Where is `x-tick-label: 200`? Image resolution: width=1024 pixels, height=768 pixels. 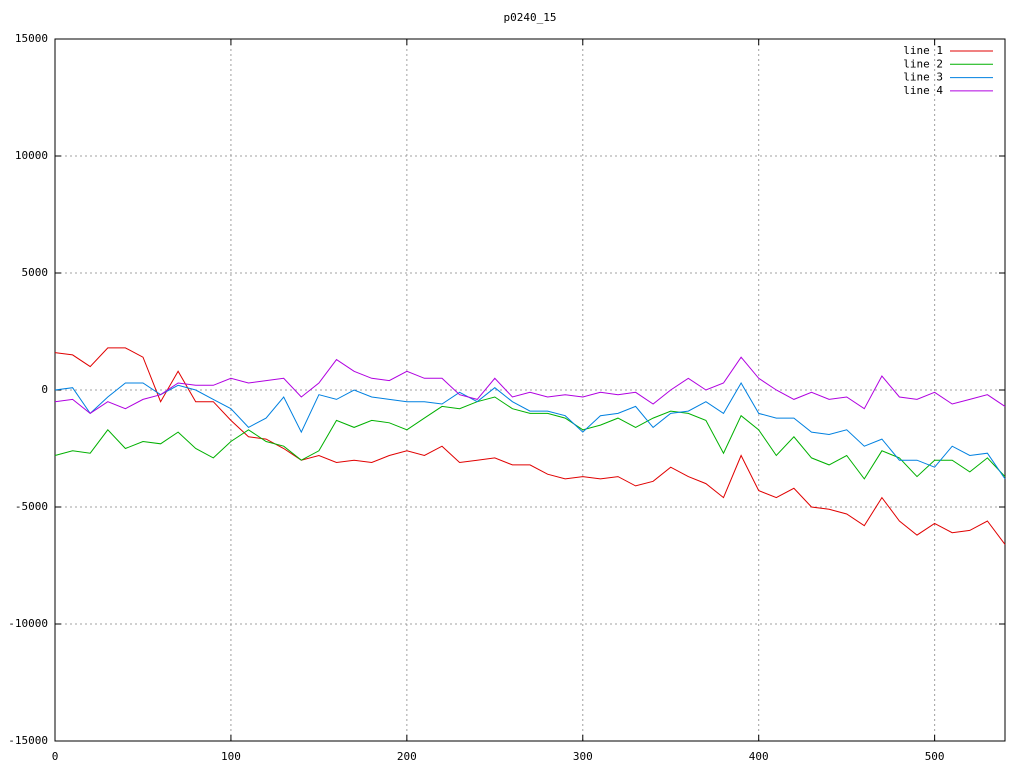 x-tick-label: 200 is located at coordinates (407, 756).